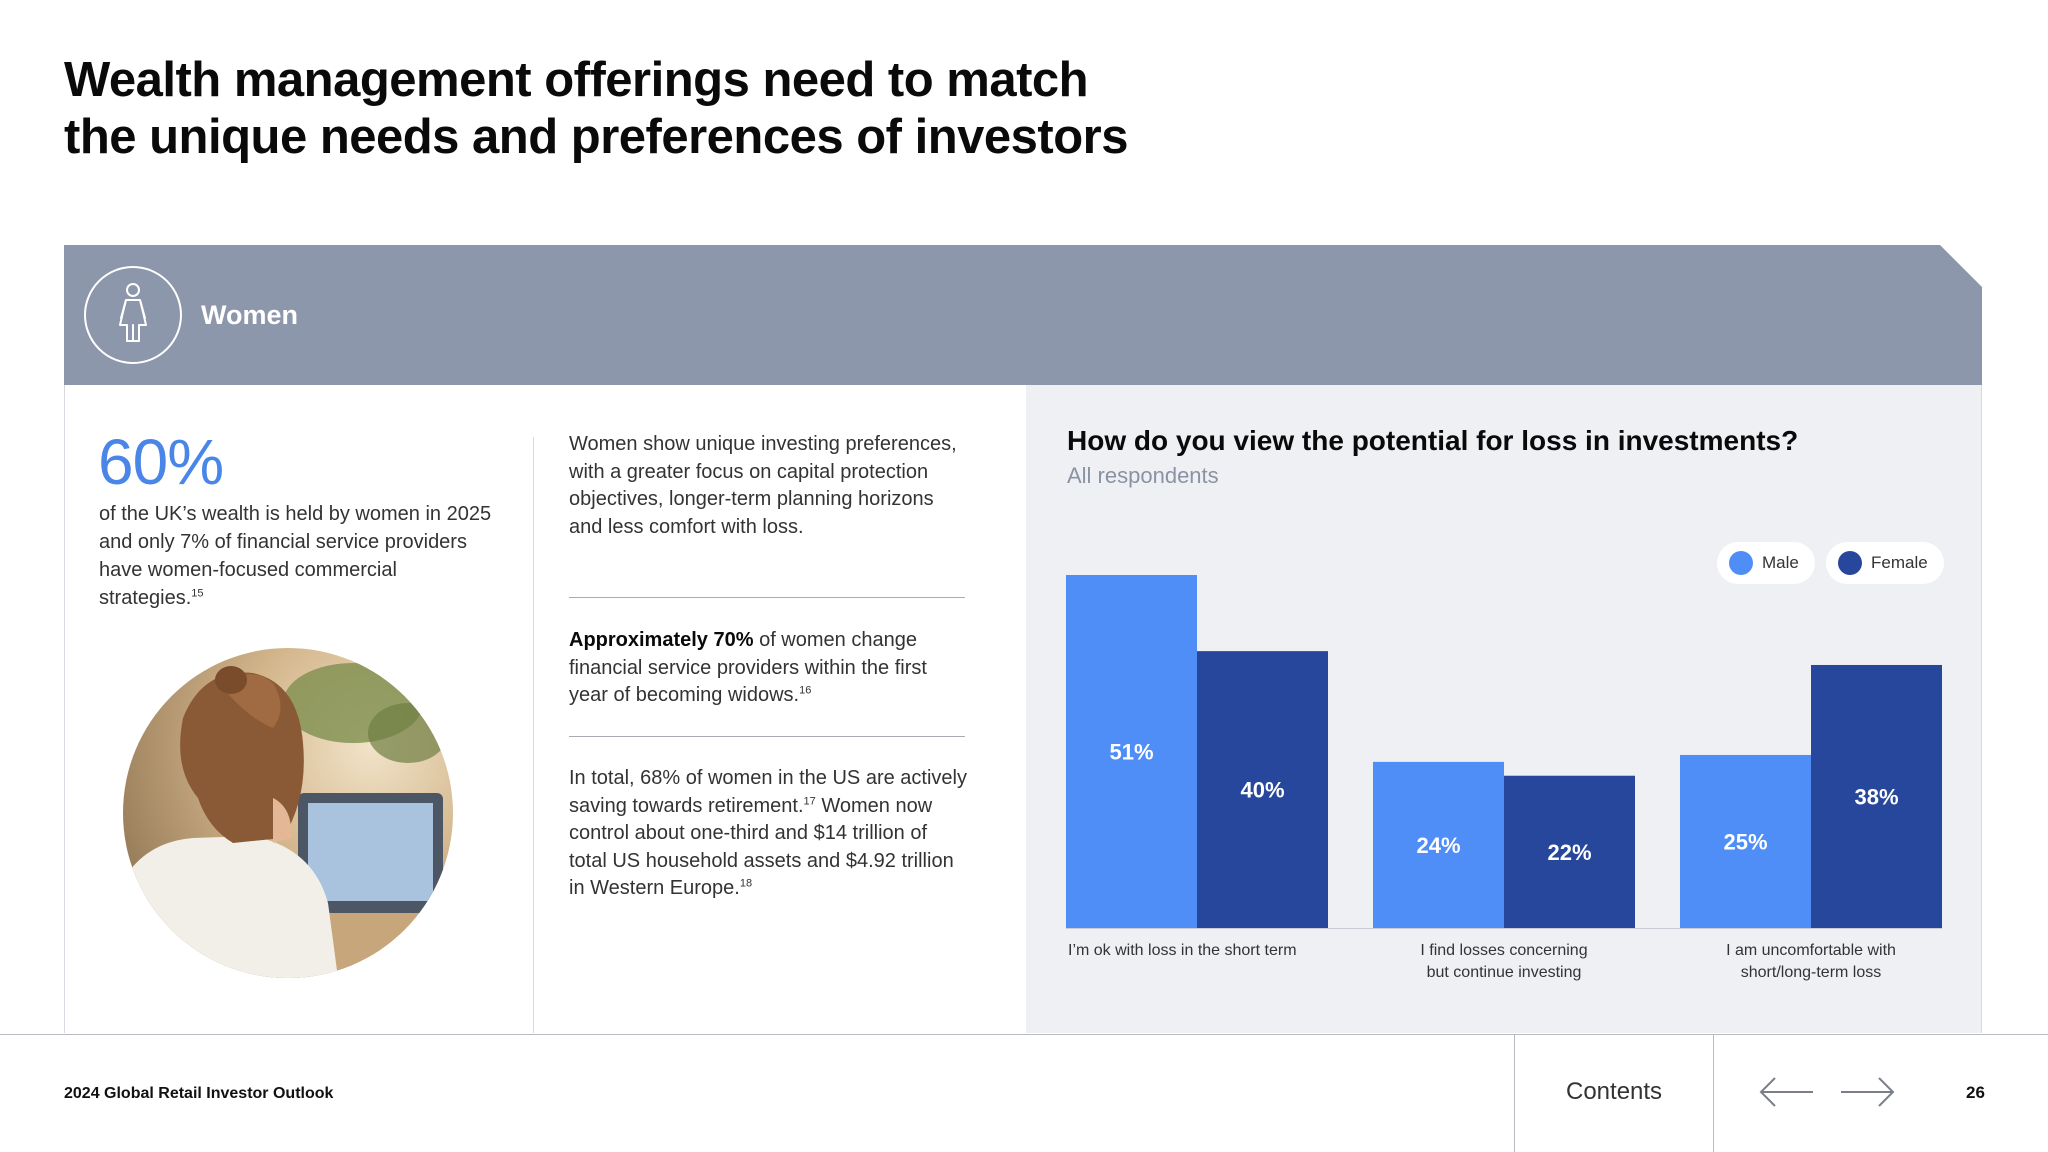  I want to click on woman-at-laptop-photo, so click(288, 813).